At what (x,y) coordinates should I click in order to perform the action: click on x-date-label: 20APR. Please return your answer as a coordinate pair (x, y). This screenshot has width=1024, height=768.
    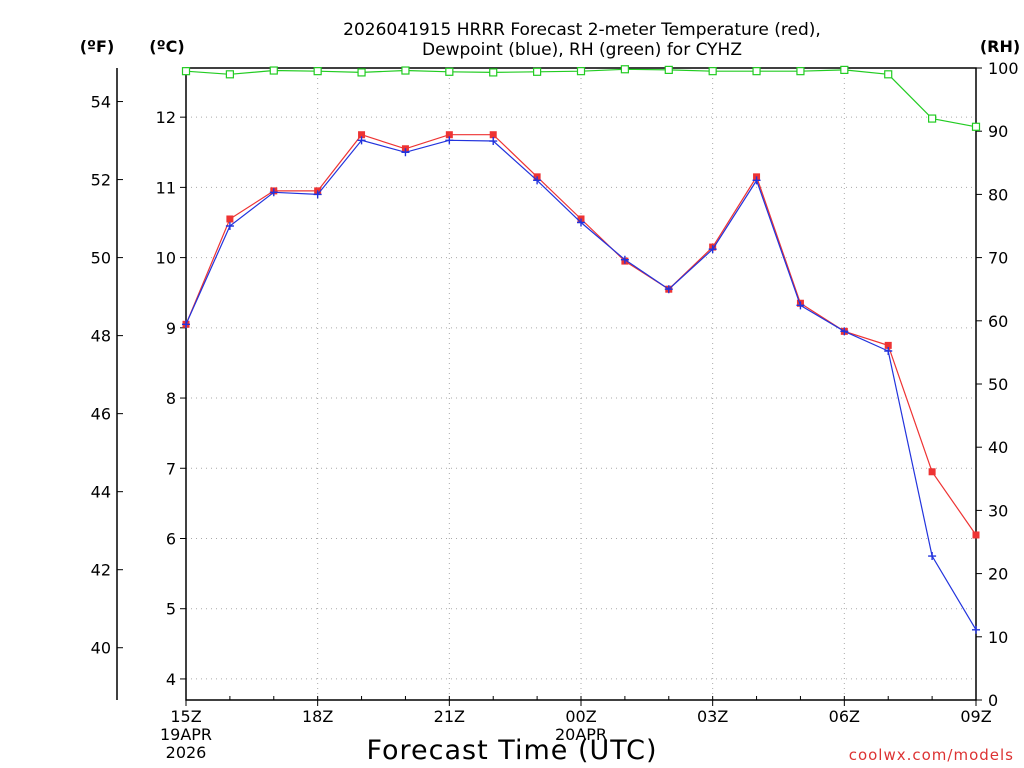
    Looking at the image, I should click on (581, 734).